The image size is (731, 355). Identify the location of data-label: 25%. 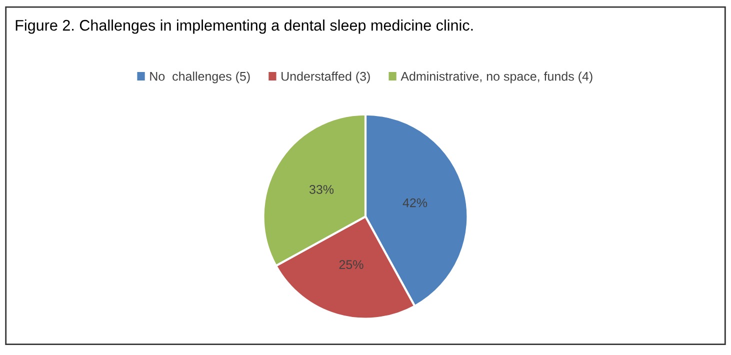
(351, 264).